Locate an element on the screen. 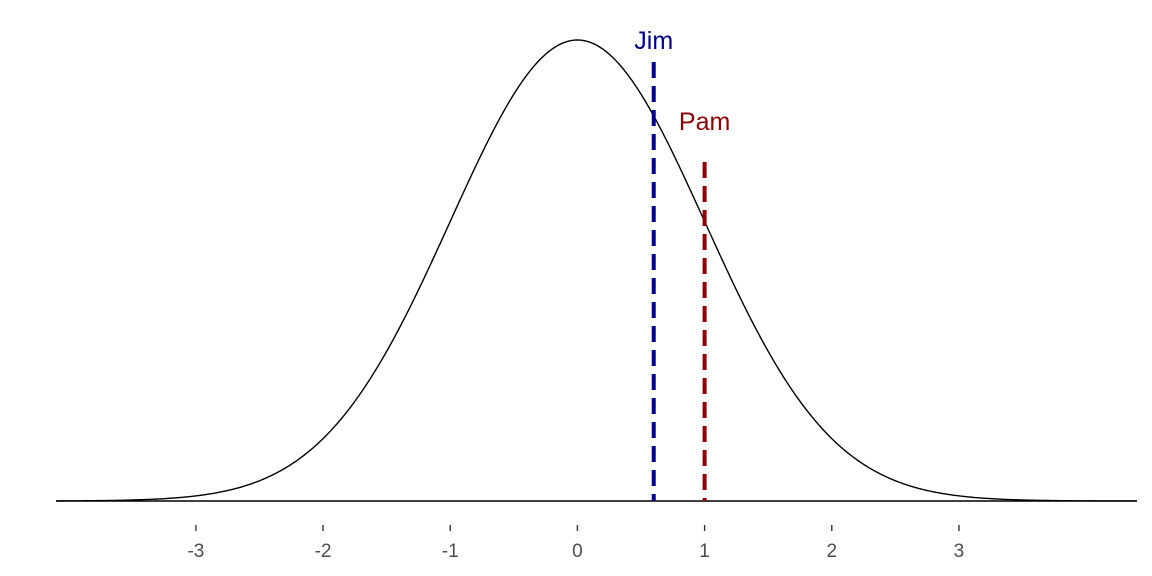  x-axis-ticks: -3 -2 -1 0 1 2 3 is located at coordinates (575, 543).